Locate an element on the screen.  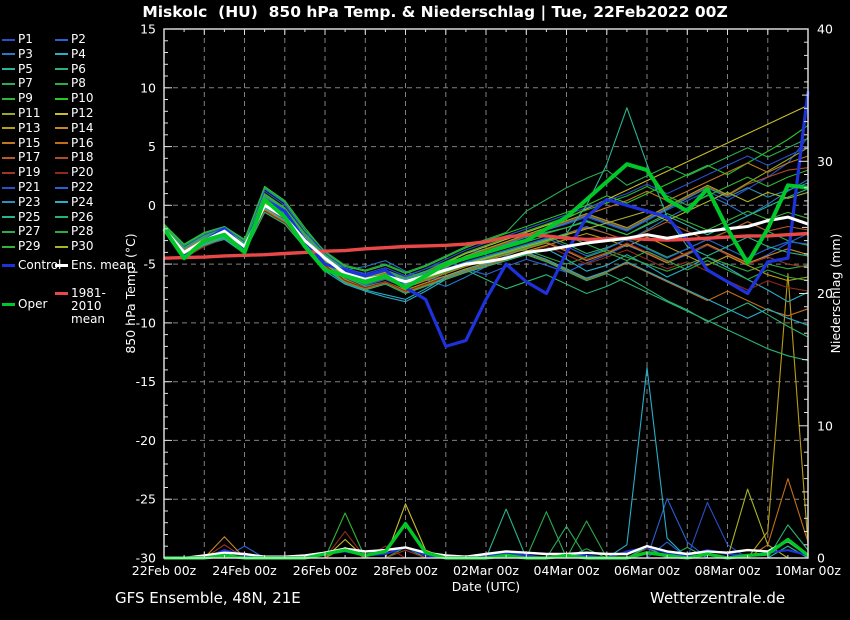
legend-label: P9 is located at coordinates (25, 98).